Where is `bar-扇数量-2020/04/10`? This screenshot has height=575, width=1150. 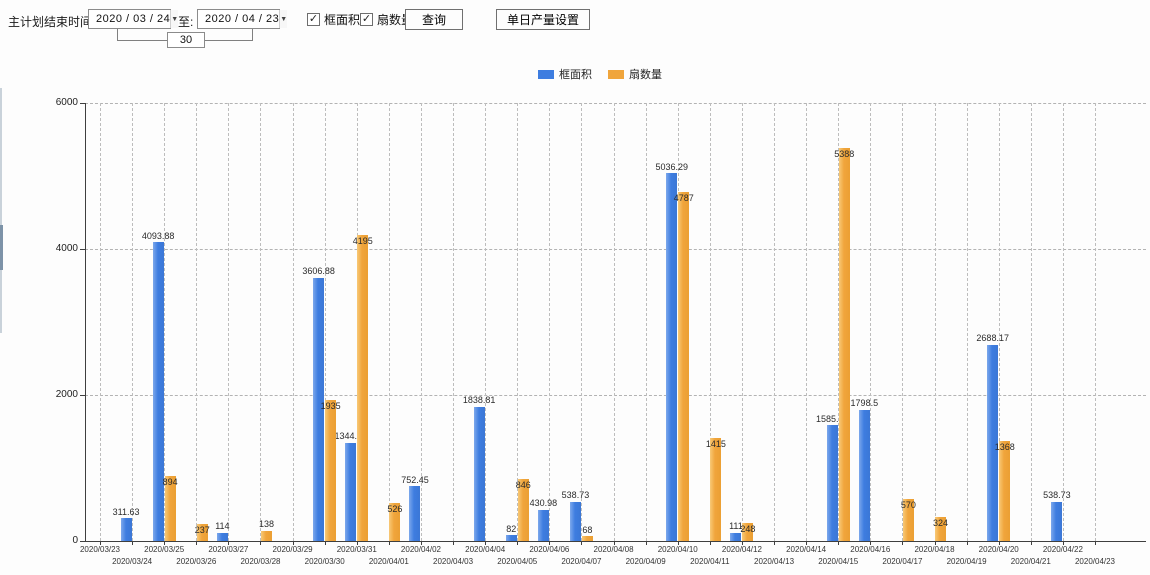
bar-扇数量-2020/04/10 is located at coordinates (684, 366).